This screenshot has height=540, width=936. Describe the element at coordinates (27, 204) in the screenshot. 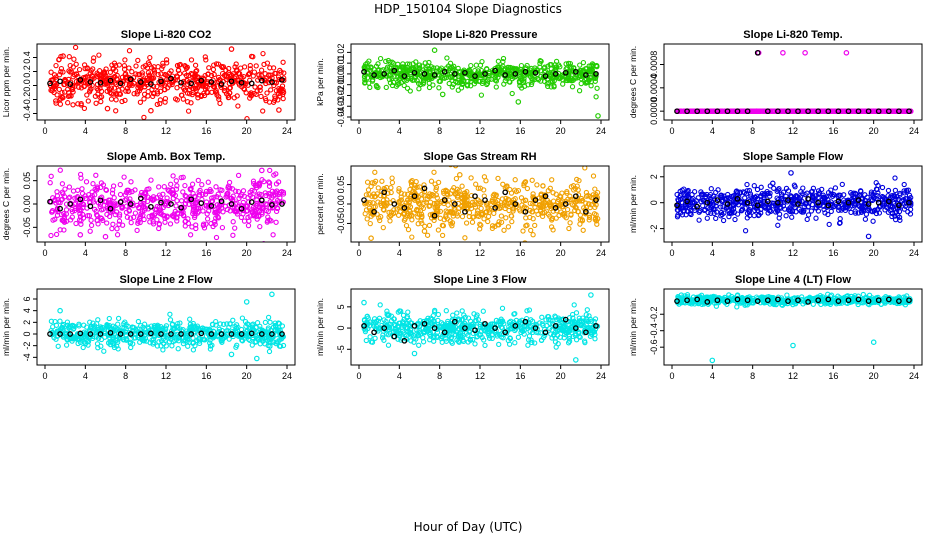

I see `y-tick-label: 0.00` at that location.